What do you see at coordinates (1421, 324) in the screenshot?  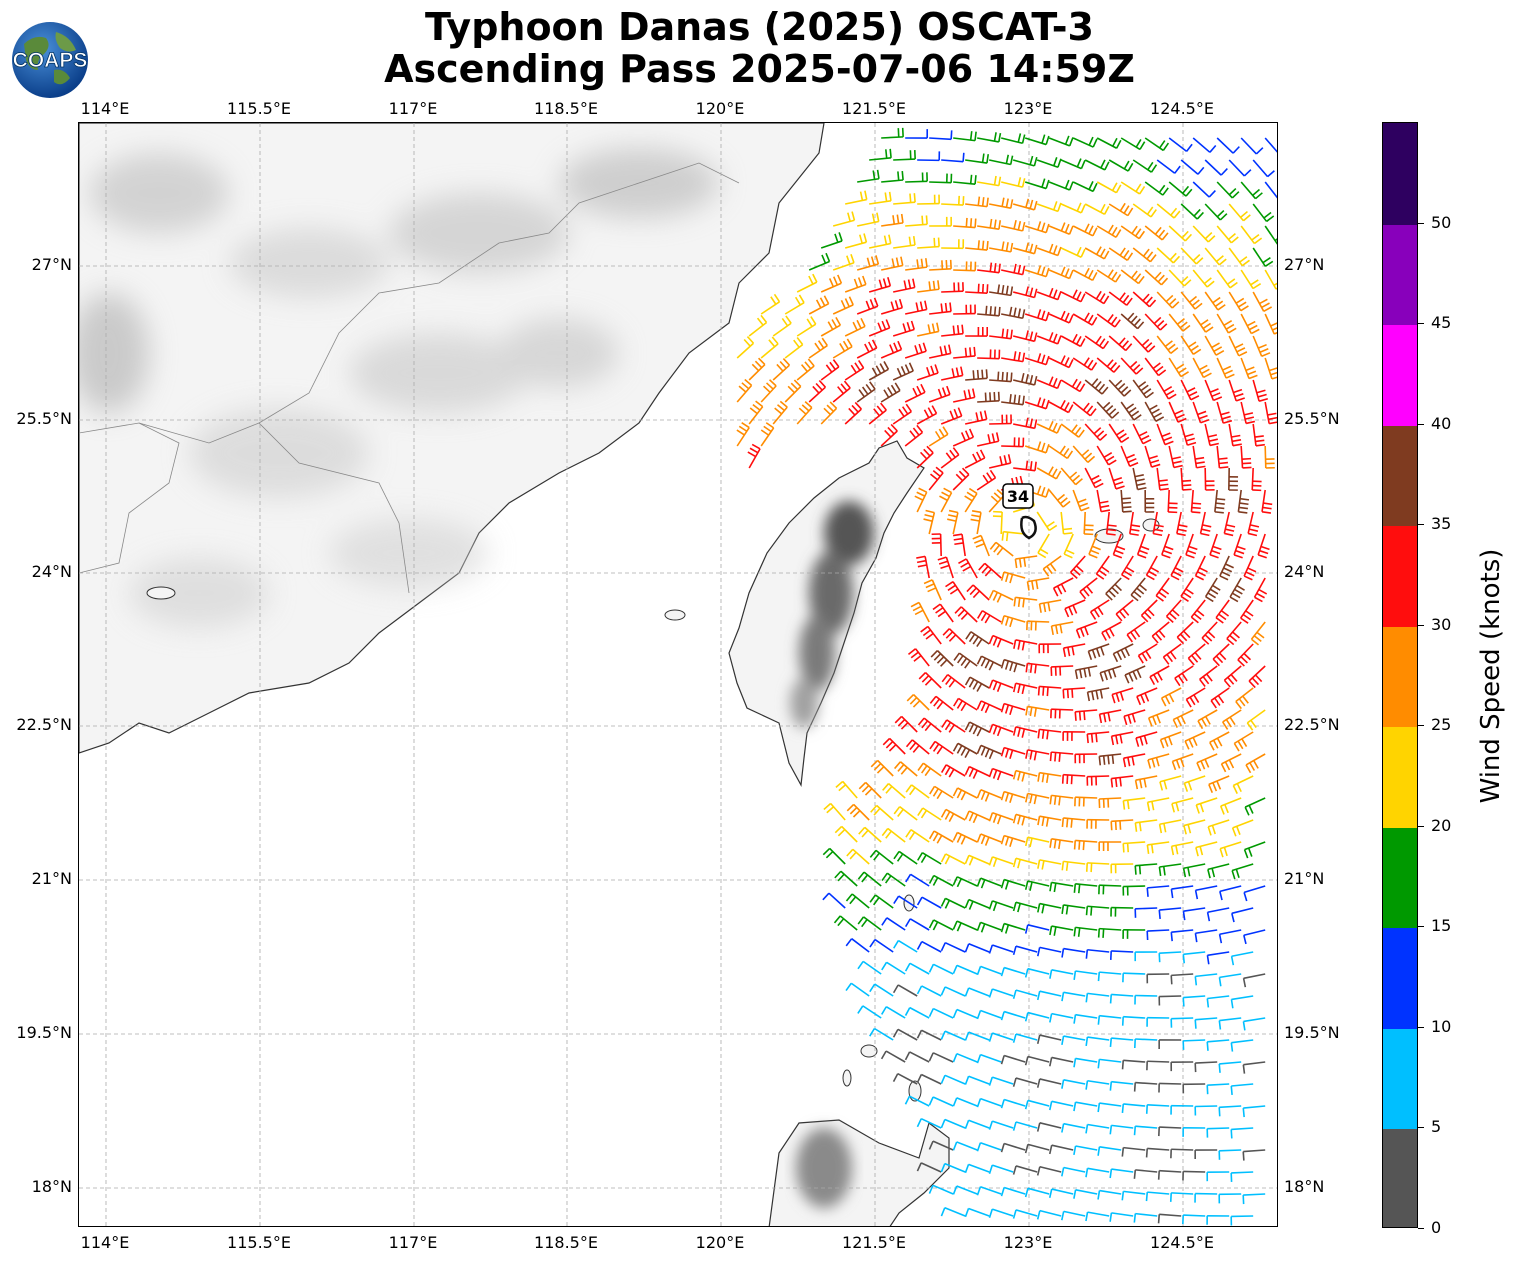 I see `colorbar-tick-mark` at bounding box center [1421, 324].